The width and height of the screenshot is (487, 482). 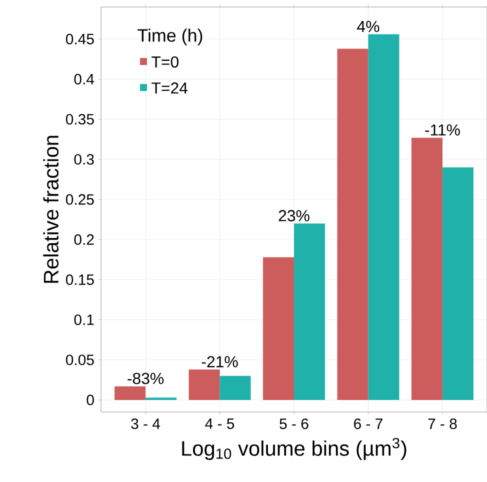 What do you see at coordinates (80, 39) in the screenshot?
I see `y-tick-label: 0.45` at bounding box center [80, 39].